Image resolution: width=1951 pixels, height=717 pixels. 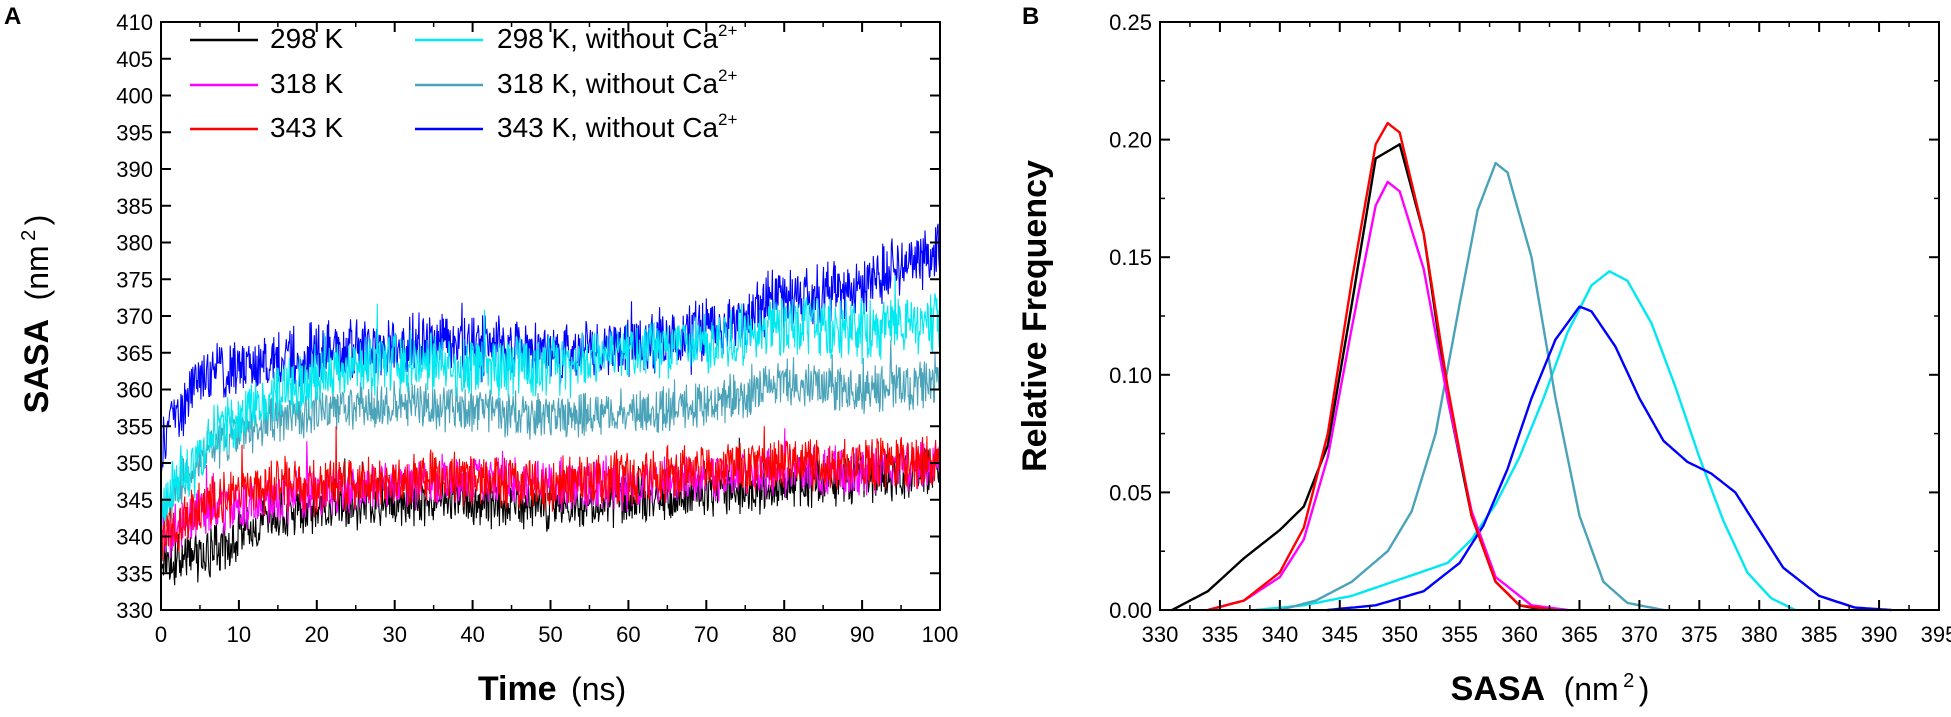 What do you see at coordinates (394, 634) in the screenshot?
I see `x-tick-label: 30` at bounding box center [394, 634].